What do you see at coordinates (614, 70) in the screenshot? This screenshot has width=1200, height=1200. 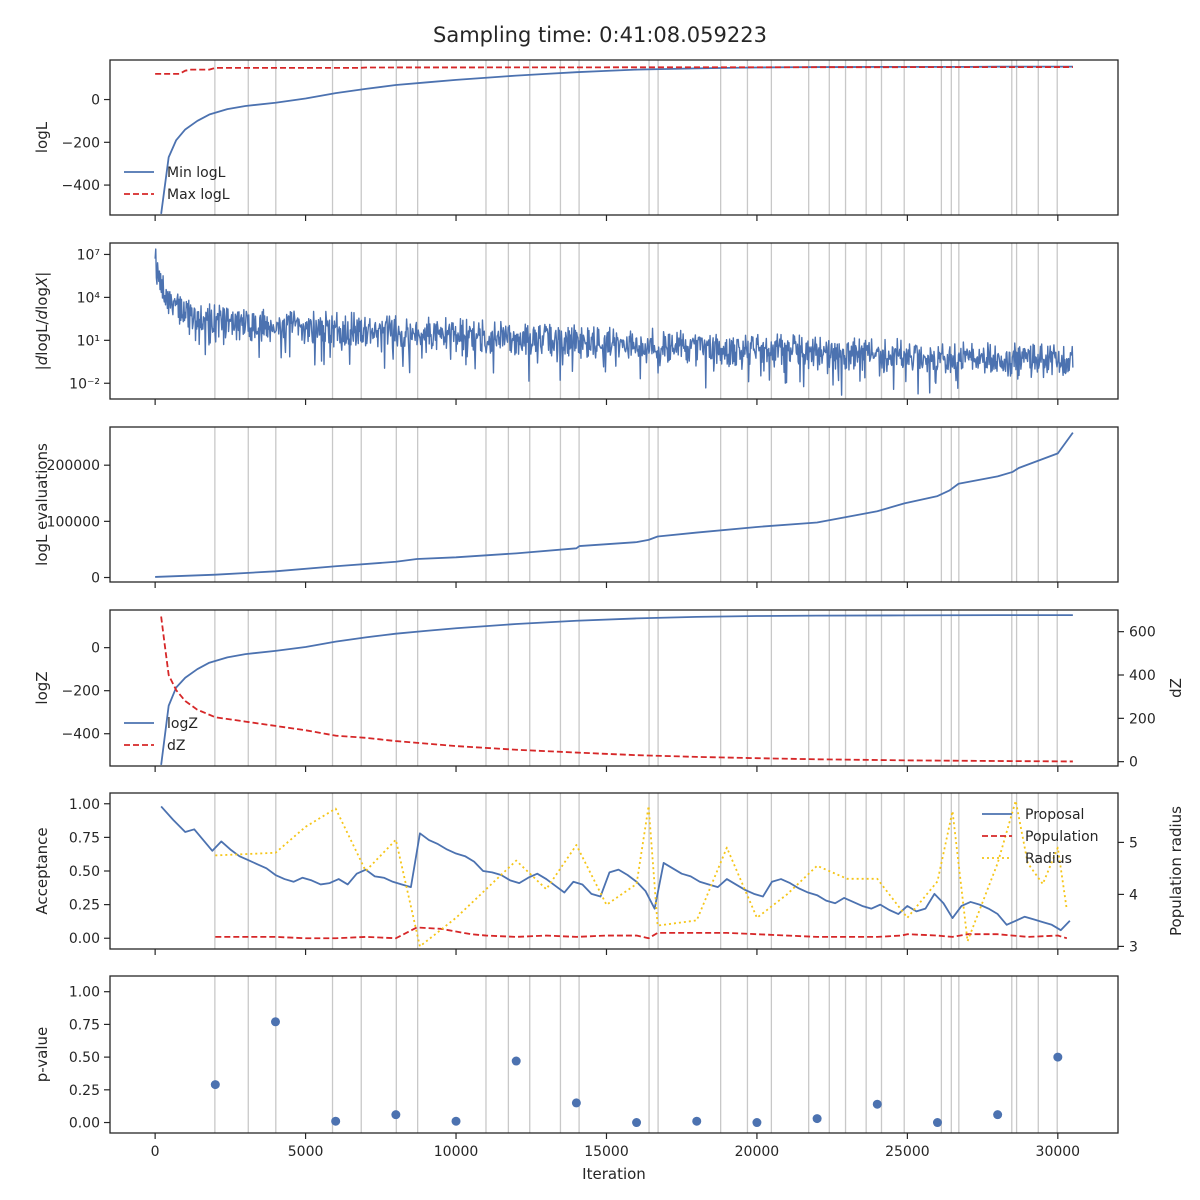 I see `series-max-logl` at bounding box center [614, 70].